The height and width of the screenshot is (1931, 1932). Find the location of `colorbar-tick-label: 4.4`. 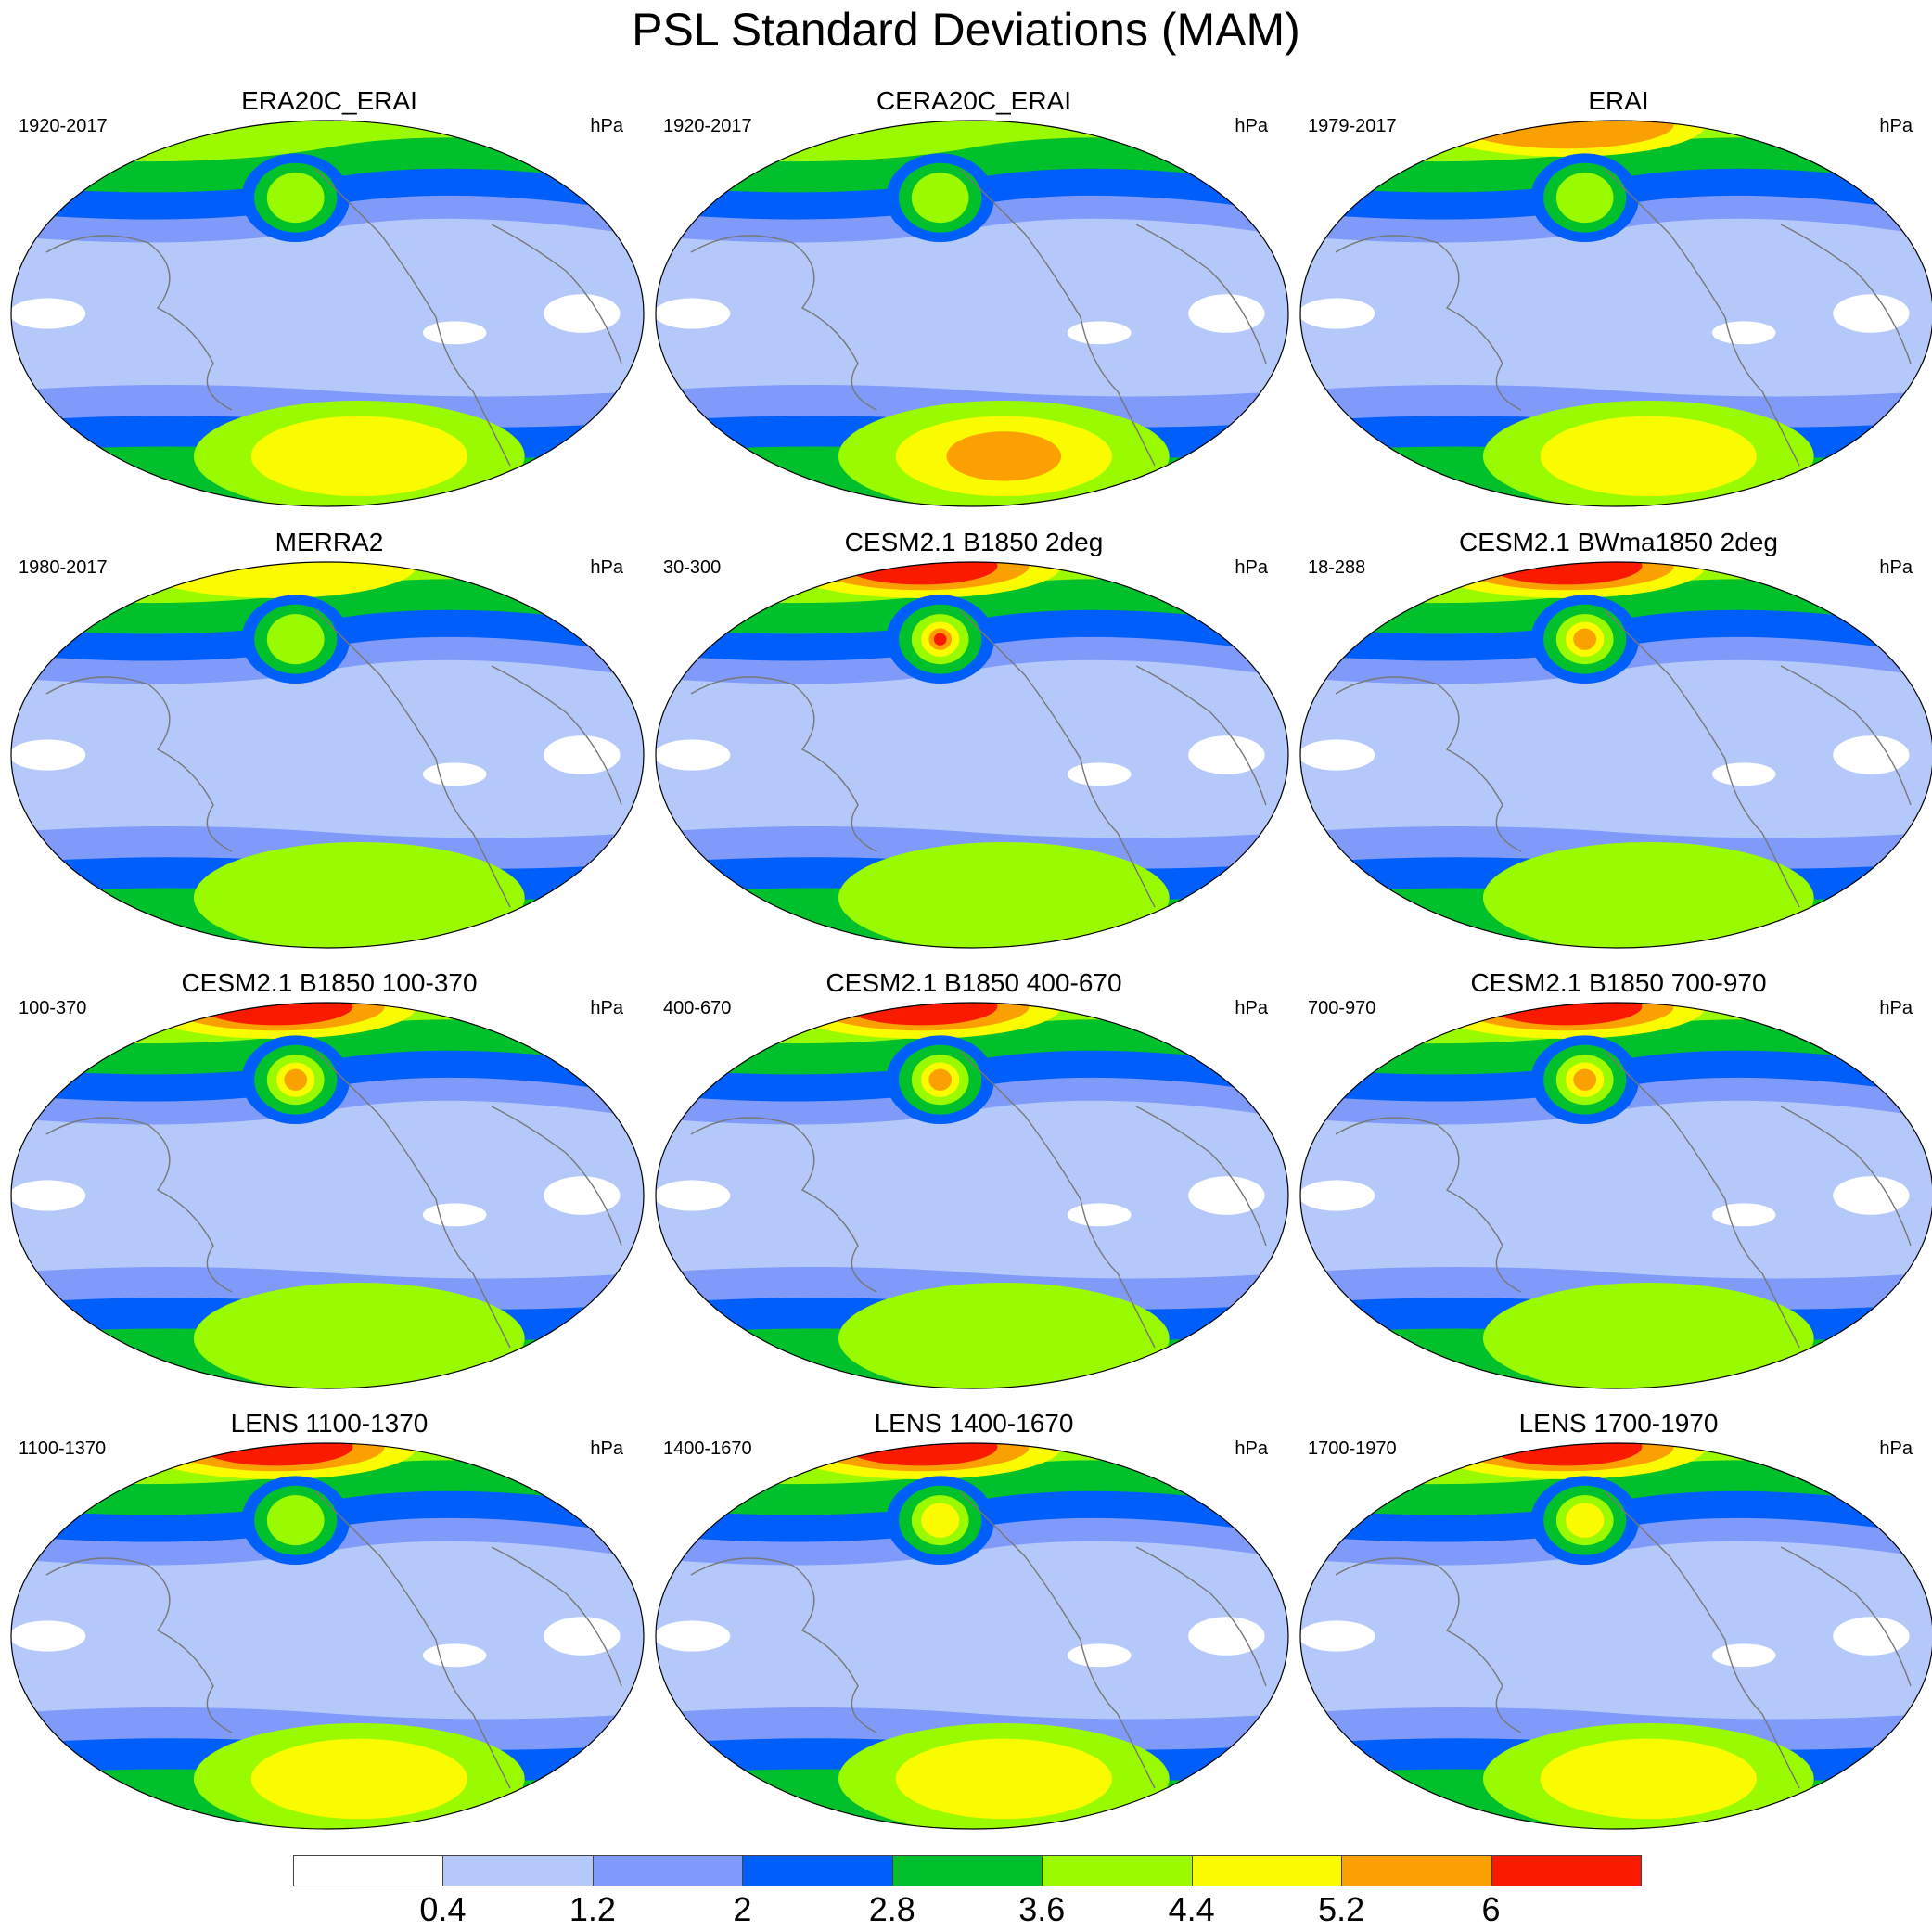

colorbar-tick-label: 4.4 is located at coordinates (1191, 1909).